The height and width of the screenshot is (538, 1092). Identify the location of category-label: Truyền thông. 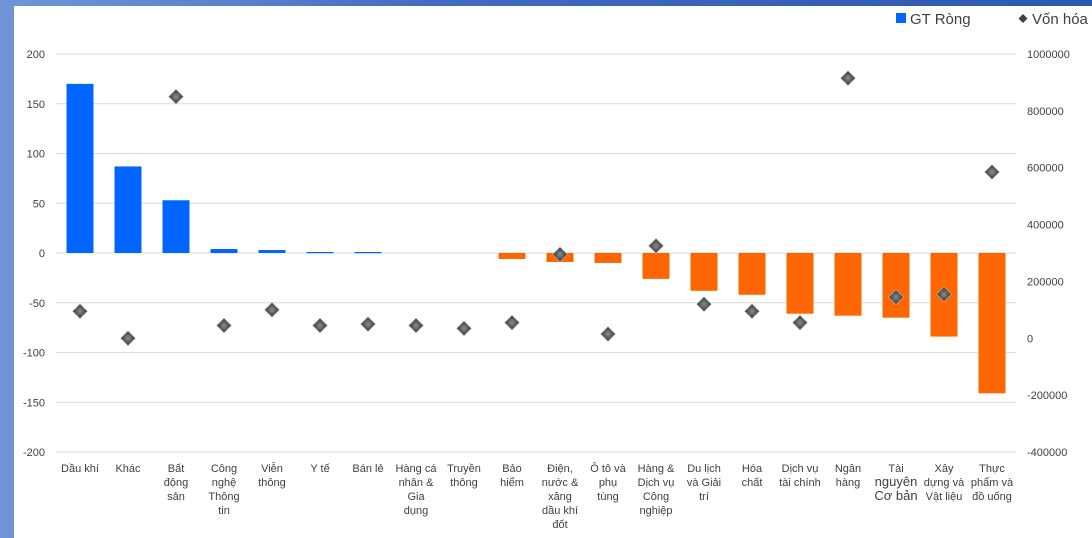
(464, 476).